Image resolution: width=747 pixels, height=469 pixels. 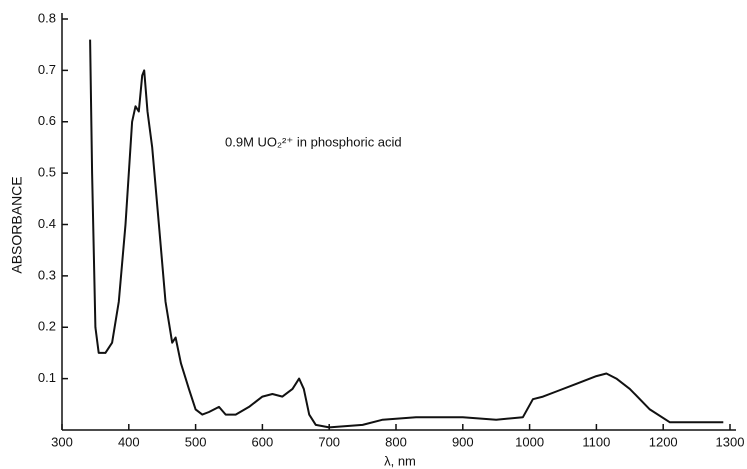 I want to click on x-tick-label: 700, so click(x=329, y=441).